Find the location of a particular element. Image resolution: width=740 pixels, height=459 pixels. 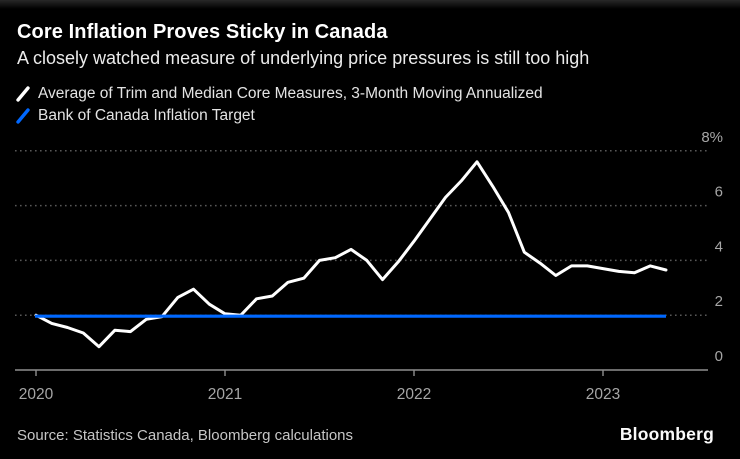

x-axis-label: 2020 is located at coordinates (36, 394).